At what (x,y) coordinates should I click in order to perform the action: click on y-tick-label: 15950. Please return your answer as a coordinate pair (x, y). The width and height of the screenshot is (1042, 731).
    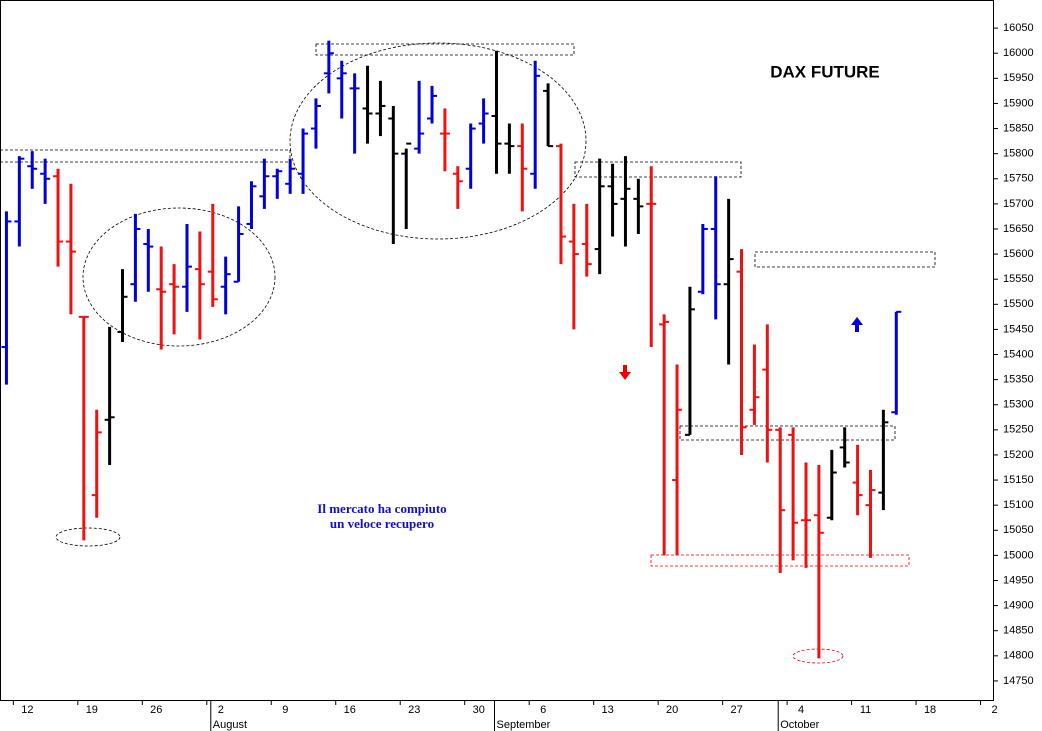
    Looking at the image, I should click on (1018, 78).